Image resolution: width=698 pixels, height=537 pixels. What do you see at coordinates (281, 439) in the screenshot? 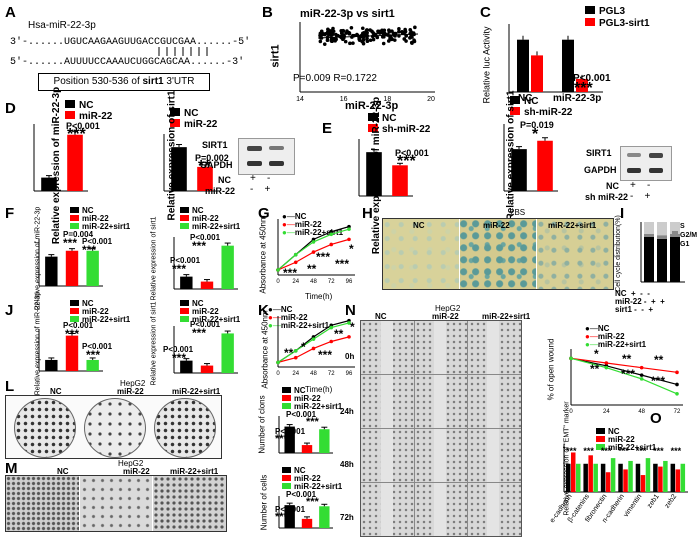
I see `l-stars2: ***` at bounding box center [281, 439].